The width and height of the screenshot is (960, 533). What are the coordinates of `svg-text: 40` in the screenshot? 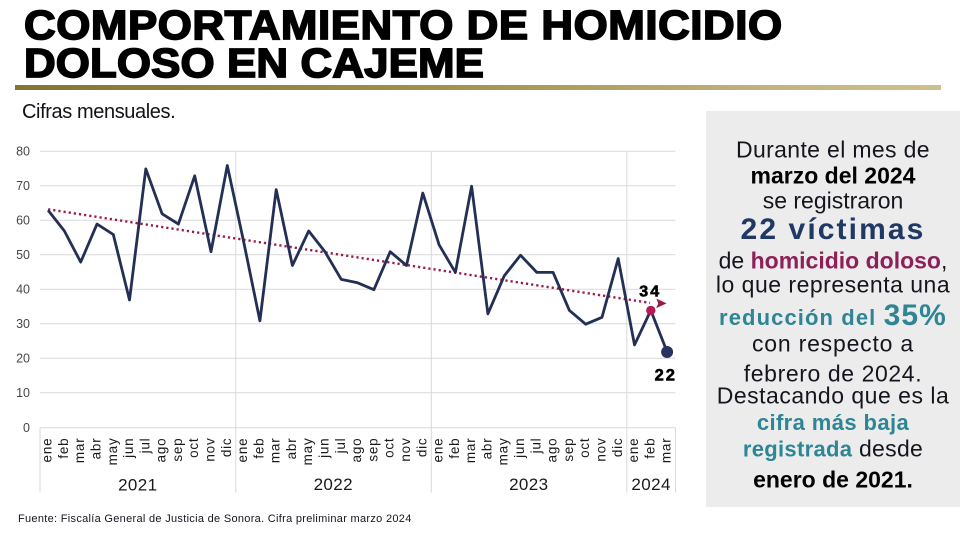 It's located at (23, 290).